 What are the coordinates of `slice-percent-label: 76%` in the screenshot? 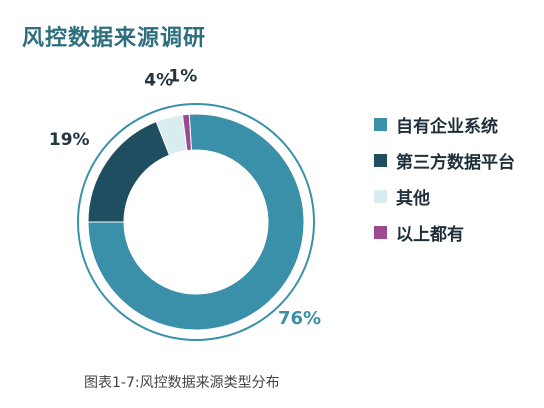 It's located at (299, 318).